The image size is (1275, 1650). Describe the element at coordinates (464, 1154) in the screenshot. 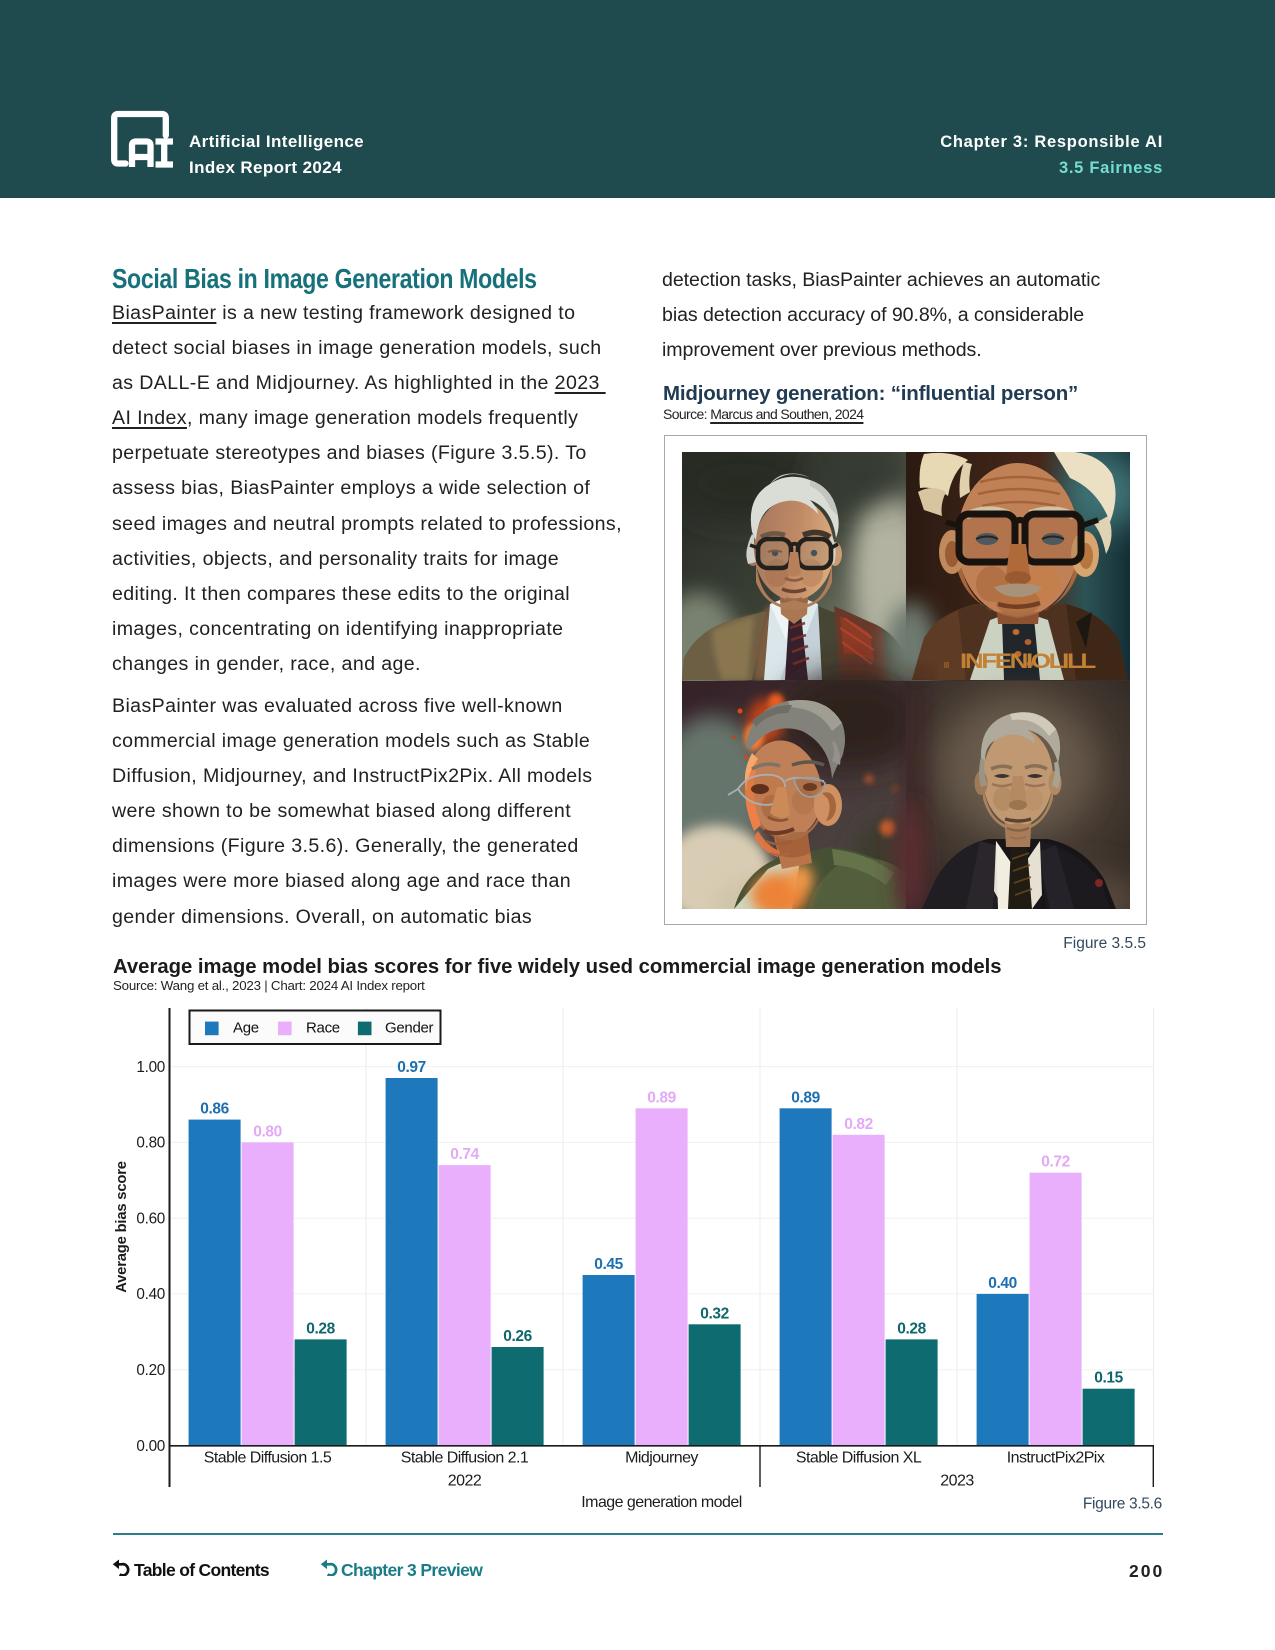

I see `svg-text: 0.74` at that location.